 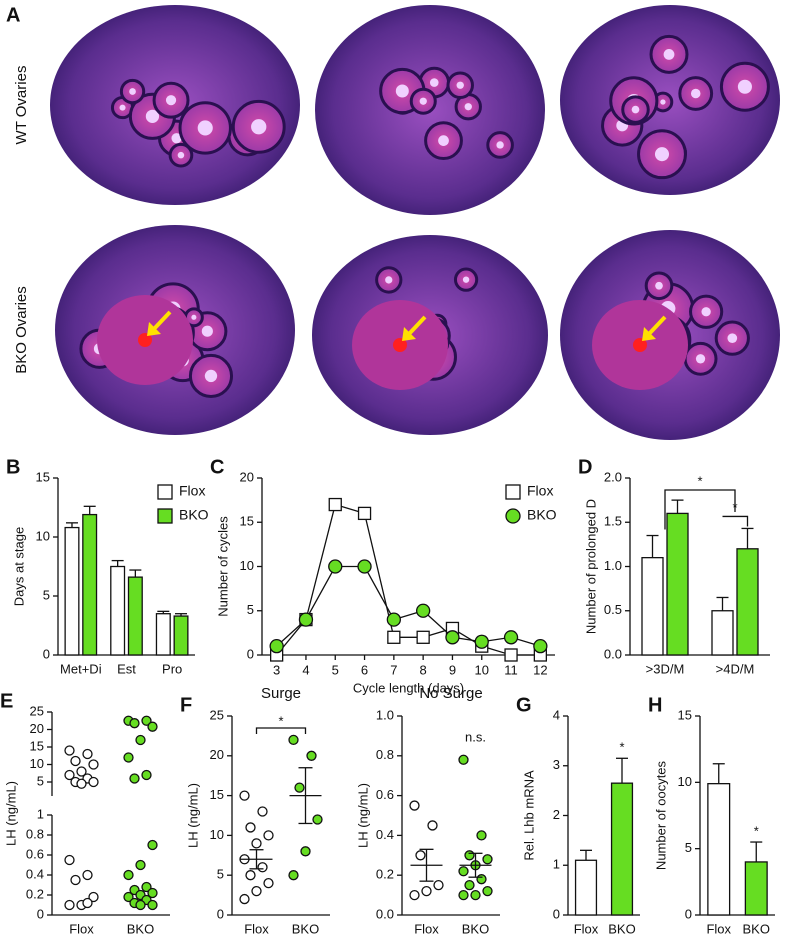 I want to click on arrowhead, so click(x=649, y=334).